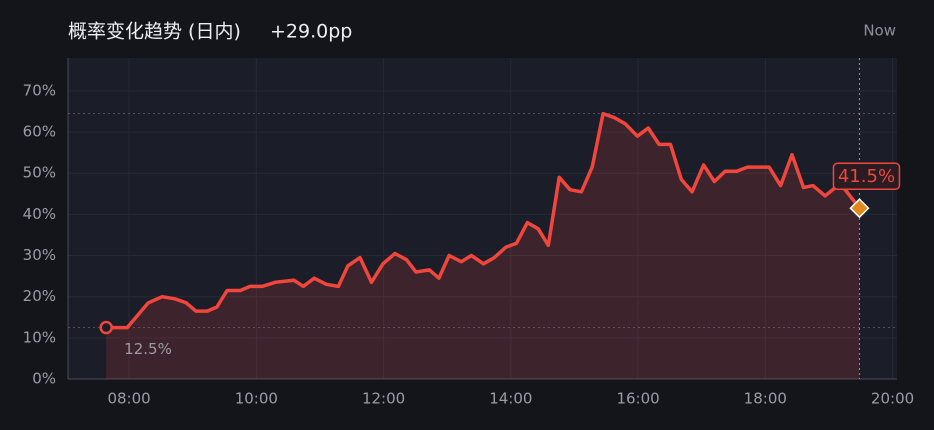 This screenshot has width=934, height=430. What do you see at coordinates (39, 132) in the screenshot?
I see `y-tick-label: 60%` at bounding box center [39, 132].